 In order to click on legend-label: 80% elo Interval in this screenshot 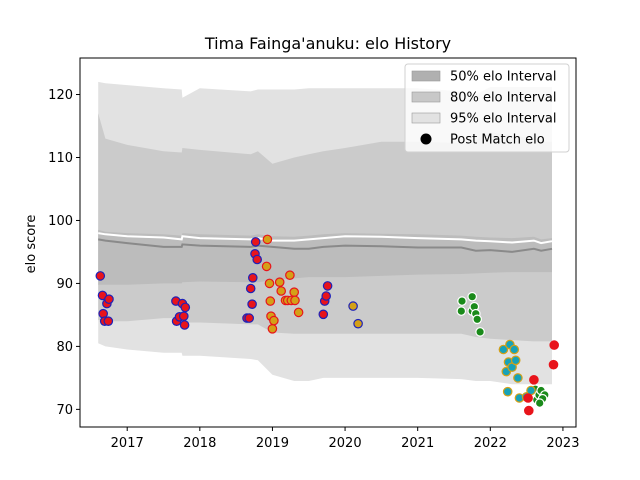, I will do `click(503, 98)`.